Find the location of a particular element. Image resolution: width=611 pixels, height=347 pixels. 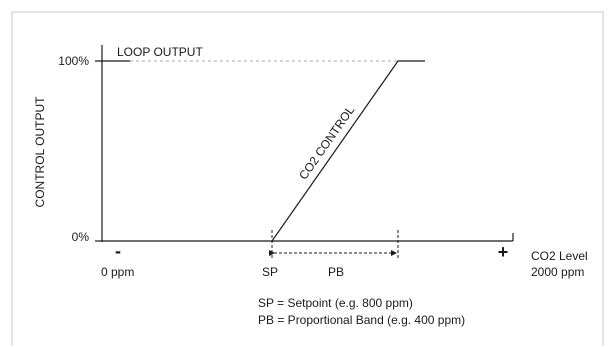

co2-control-curve is located at coordinates (348, 151).